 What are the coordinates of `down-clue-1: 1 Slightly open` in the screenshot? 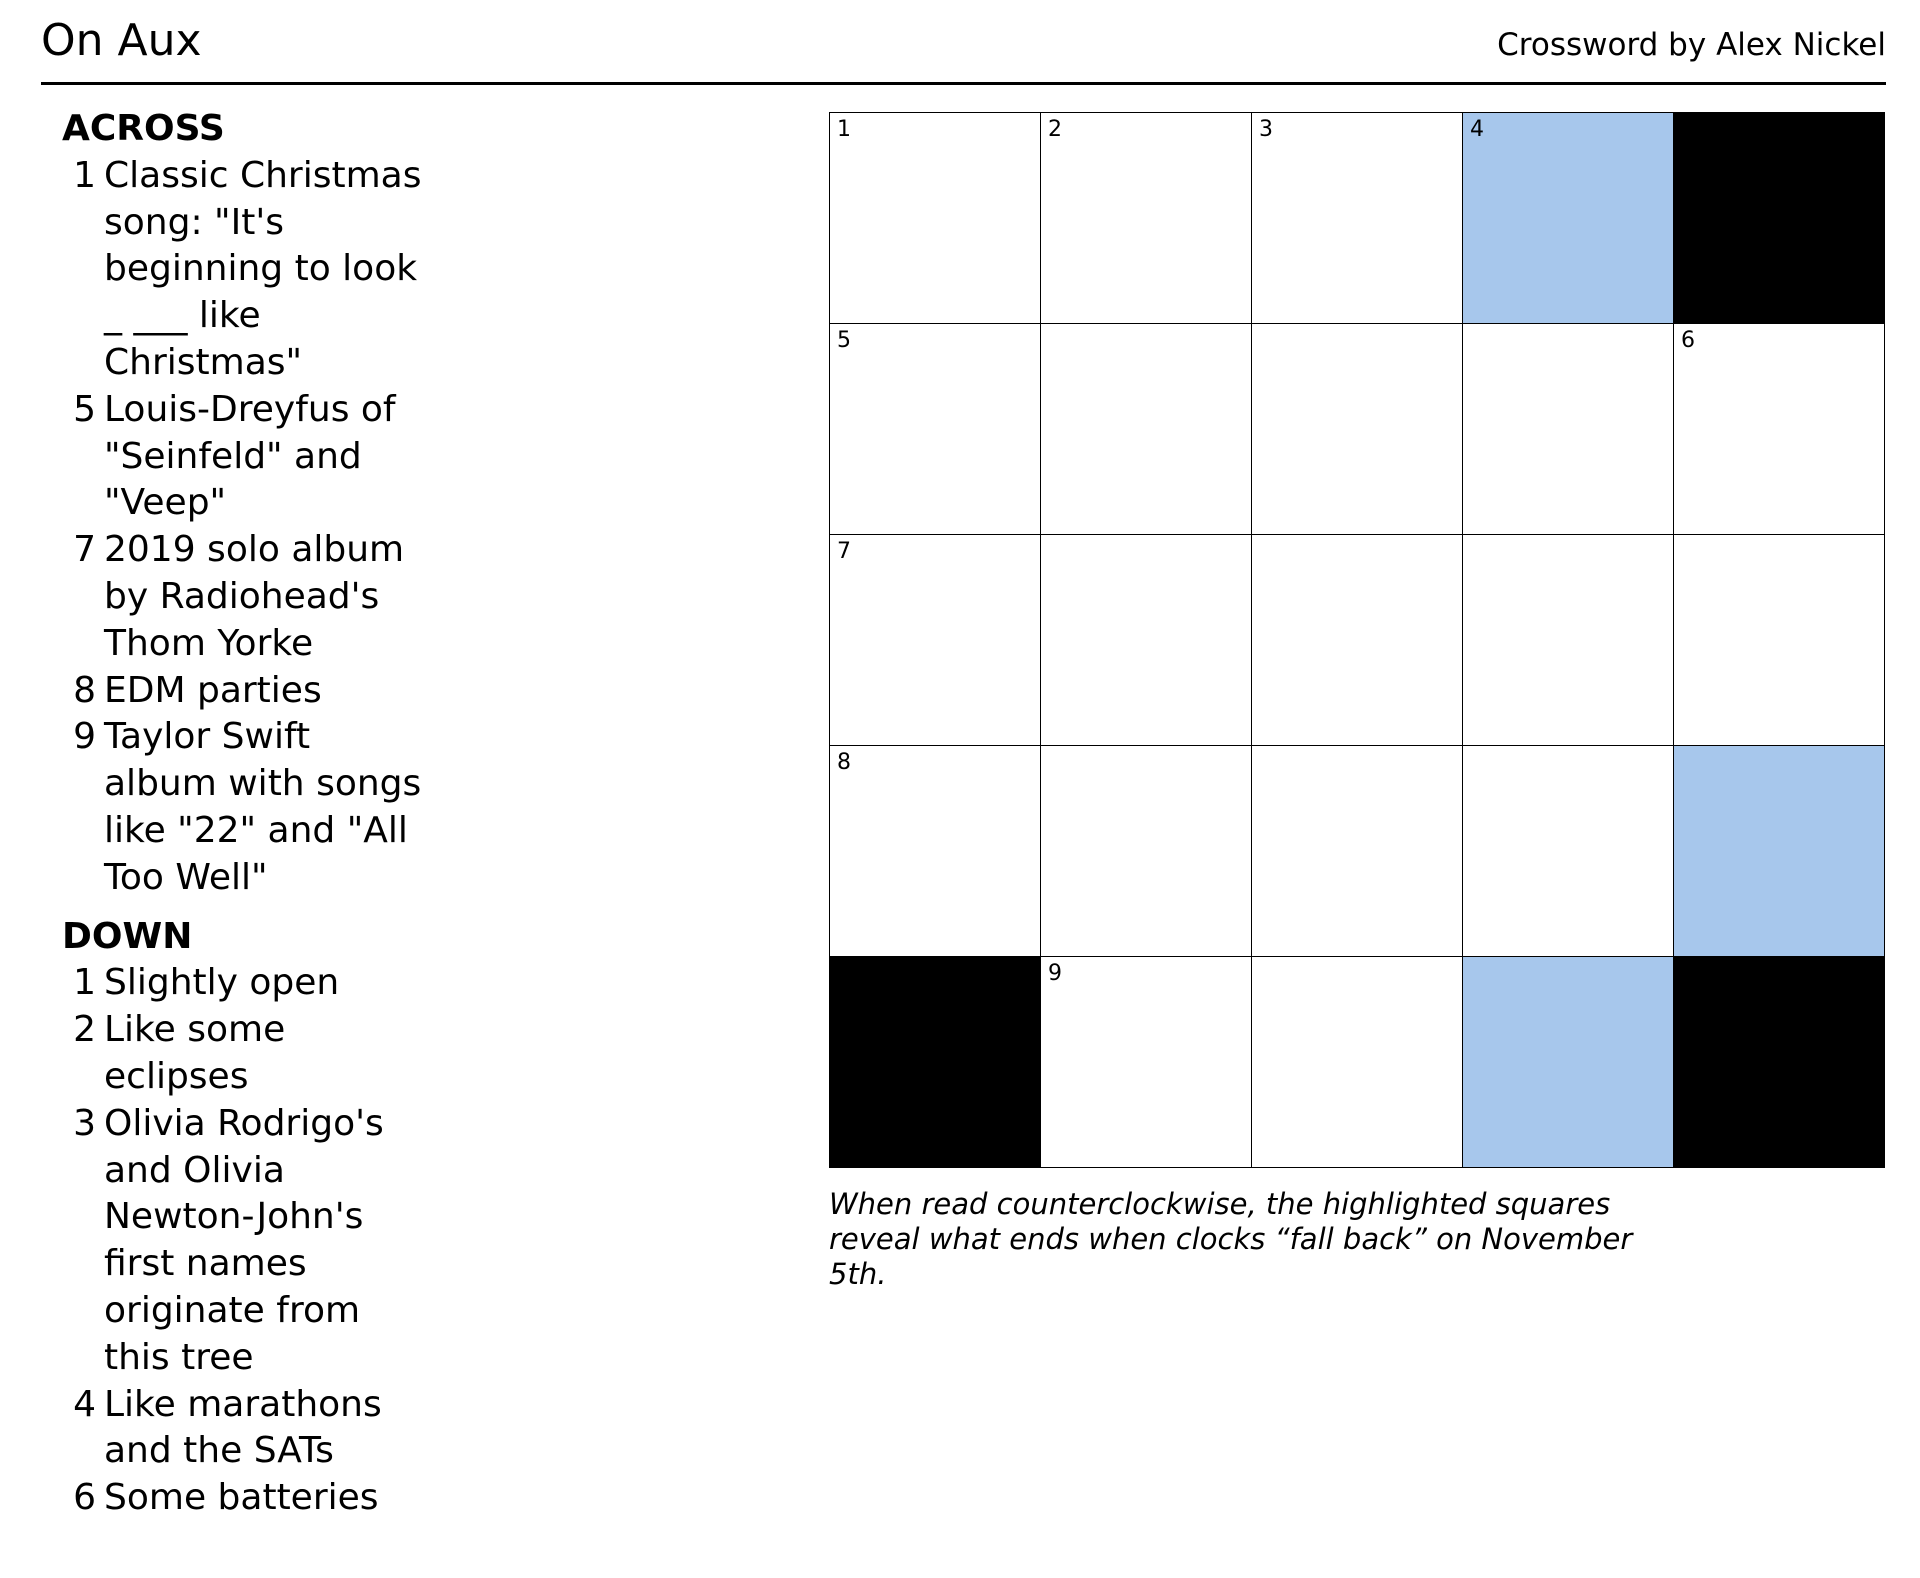 It's located at (242, 983).